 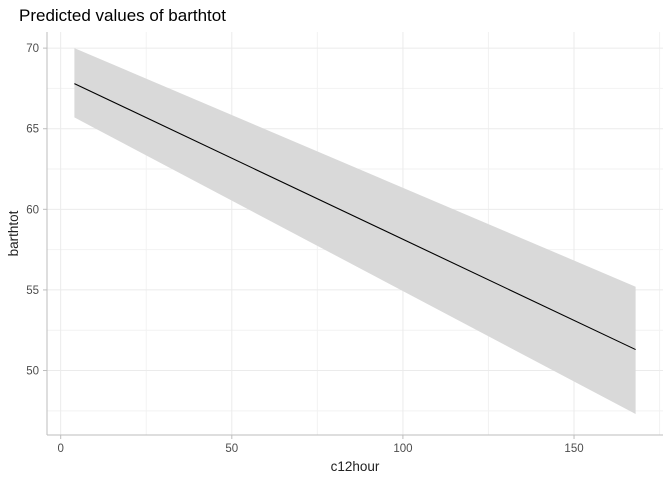 What do you see at coordinates (32, 130) in the screenshot?
I see `y-tick-label: 65` at bounding box center [32, 130].